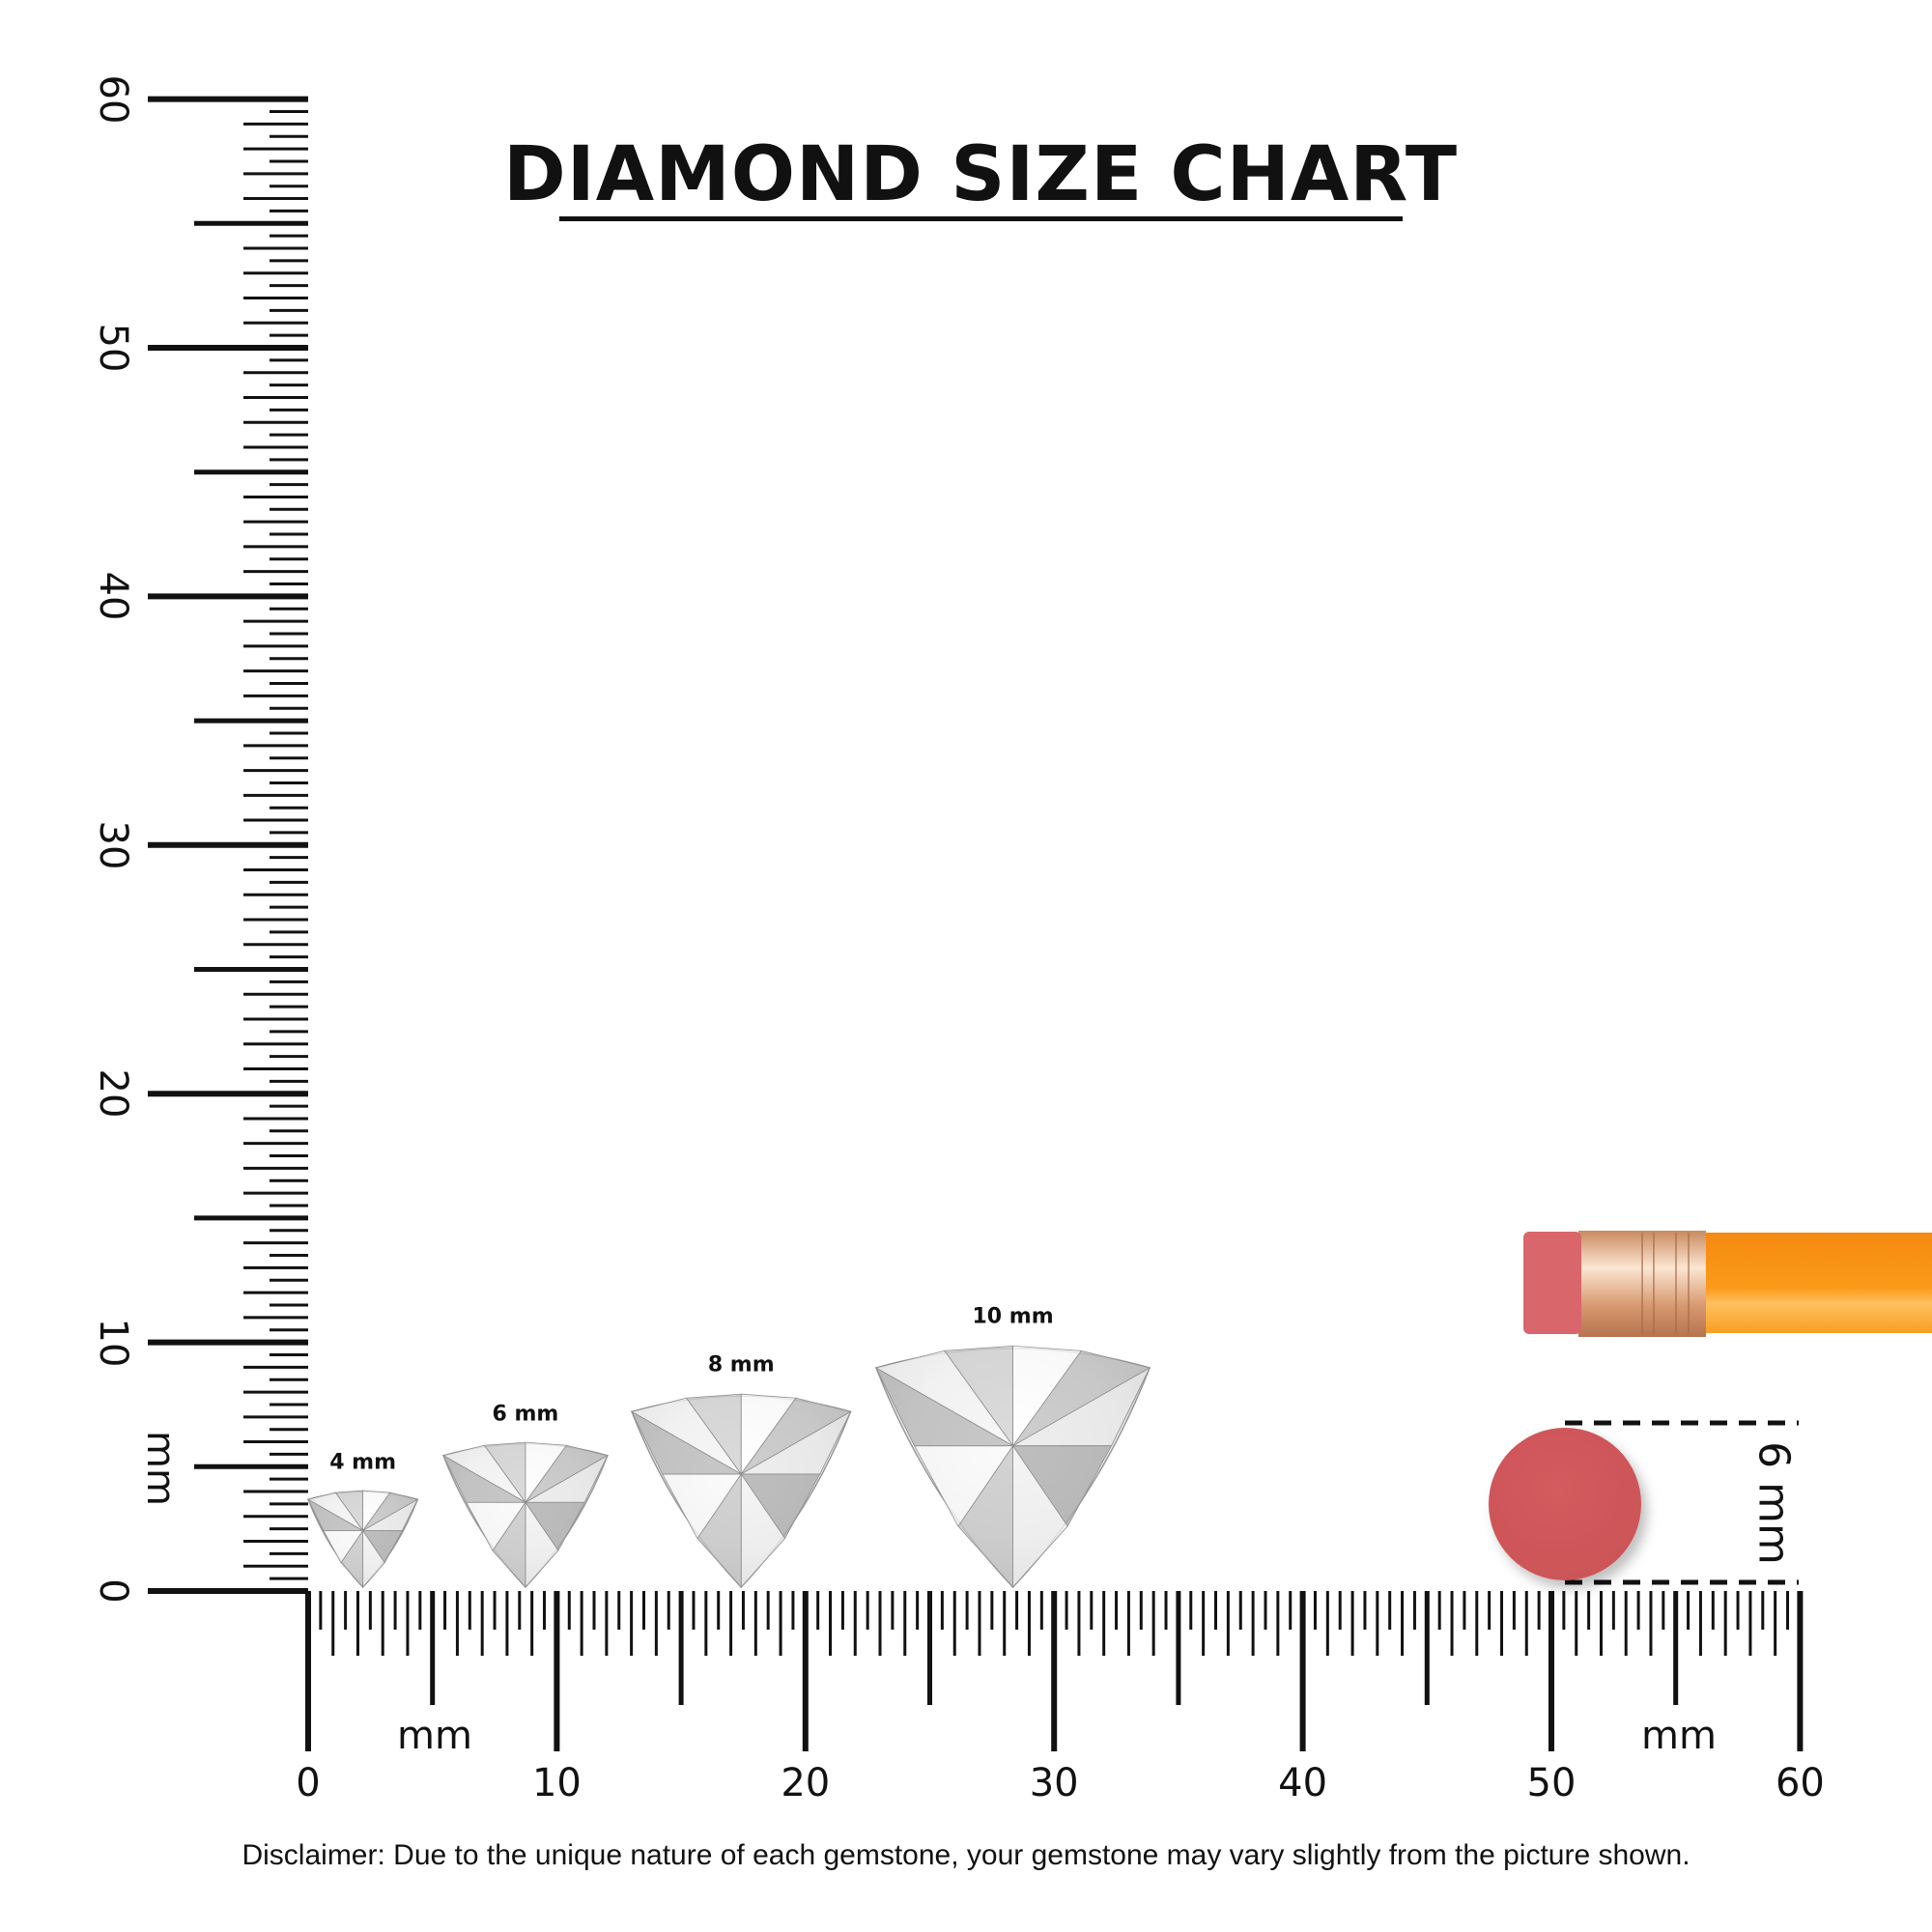  What do you see at coordinates (363, 1462) in the screenshot?
I see `diamond-size-label: 4 mm` at bounding box center [363, 1462].